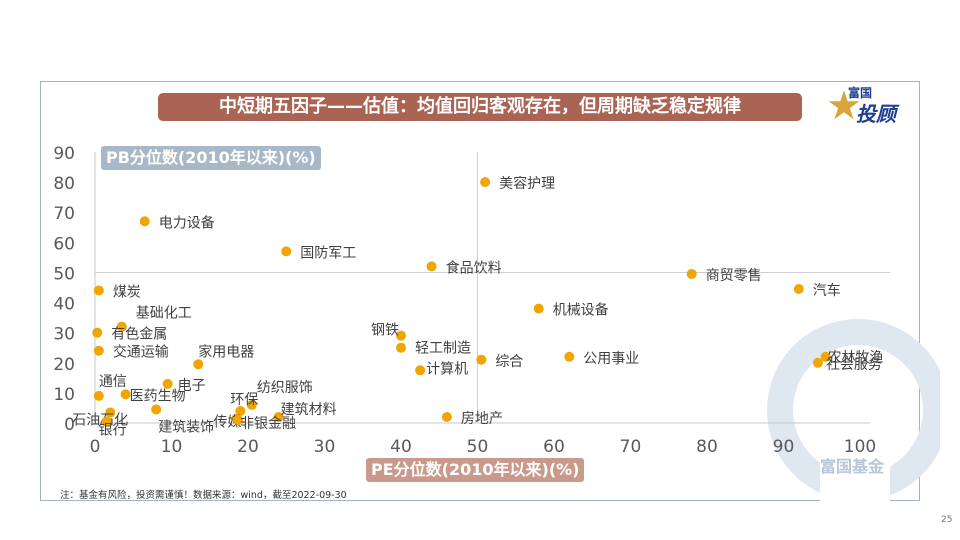  What do you see at coordinates (853, 412) in the screenshot?
I see `watermark-logo` at bounding box center [853, 412].